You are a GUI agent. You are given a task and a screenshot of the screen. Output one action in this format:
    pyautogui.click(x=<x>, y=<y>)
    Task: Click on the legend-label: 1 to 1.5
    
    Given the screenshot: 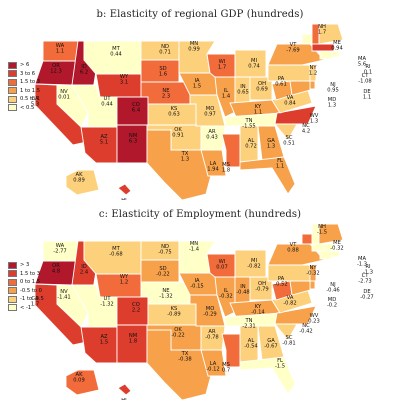 What is the action you would take?
    pyautogui.click(x=30, y=90)
    